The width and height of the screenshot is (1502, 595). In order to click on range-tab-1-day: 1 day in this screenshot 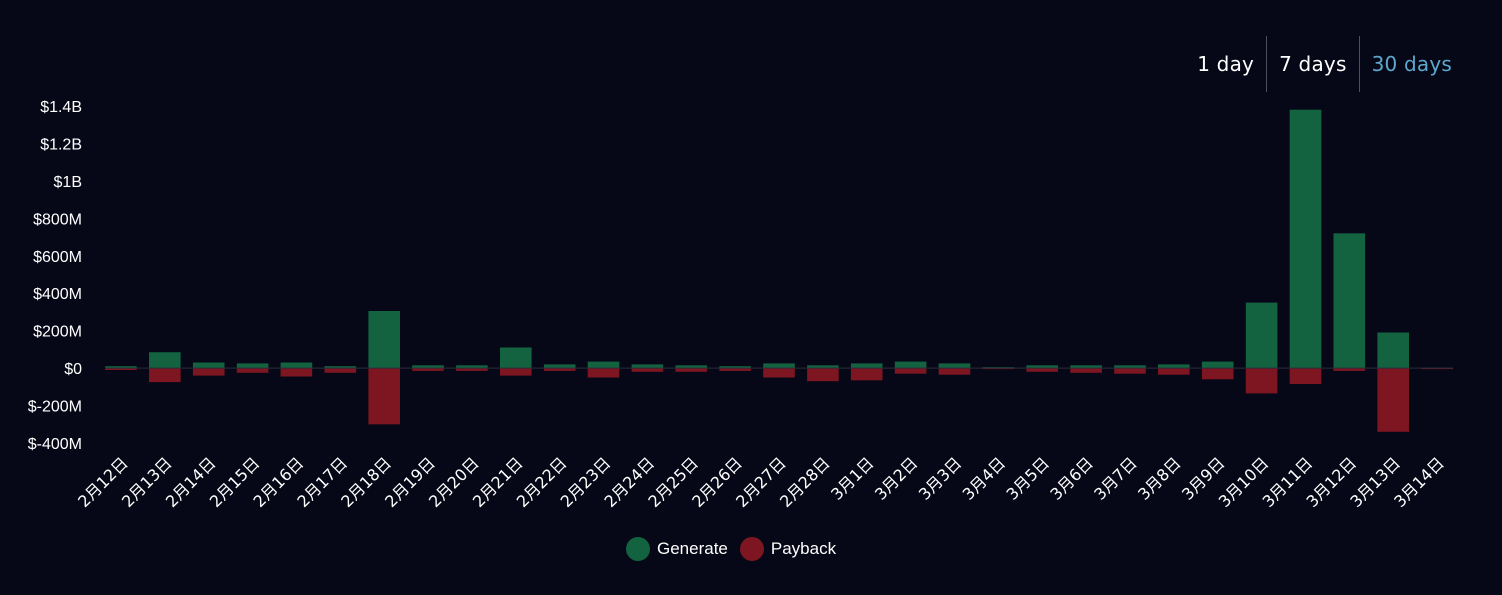, I will do `click(1226, 64)`.